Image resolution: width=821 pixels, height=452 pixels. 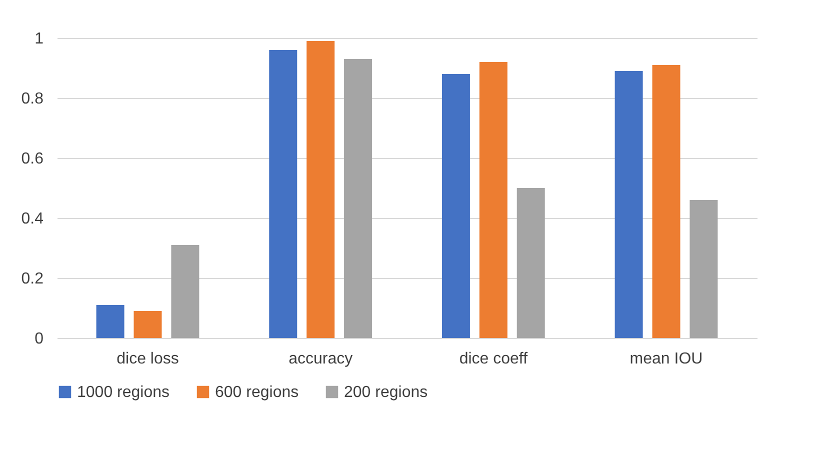 I want to click on y-tick-label: 0.2, so click(x=32, y=279).